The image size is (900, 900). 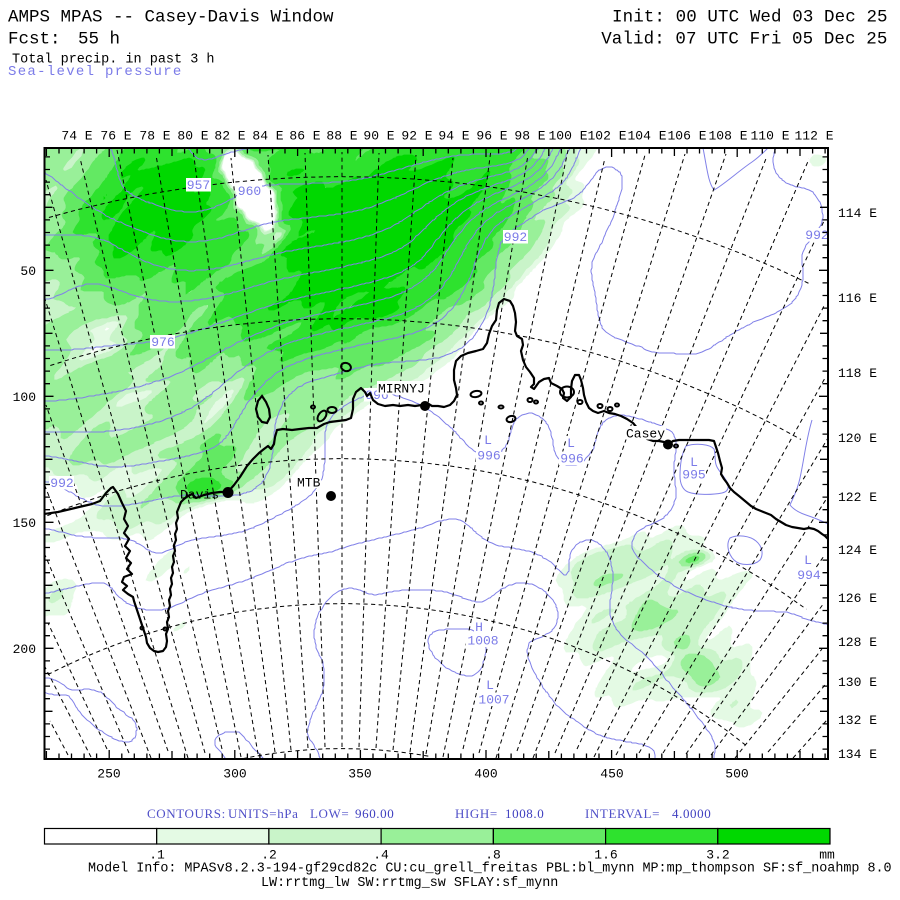 What do you see at coordinates (809, 575) in the screenshot?
I see `svg-text: 994` at bounding box center [809, 575].